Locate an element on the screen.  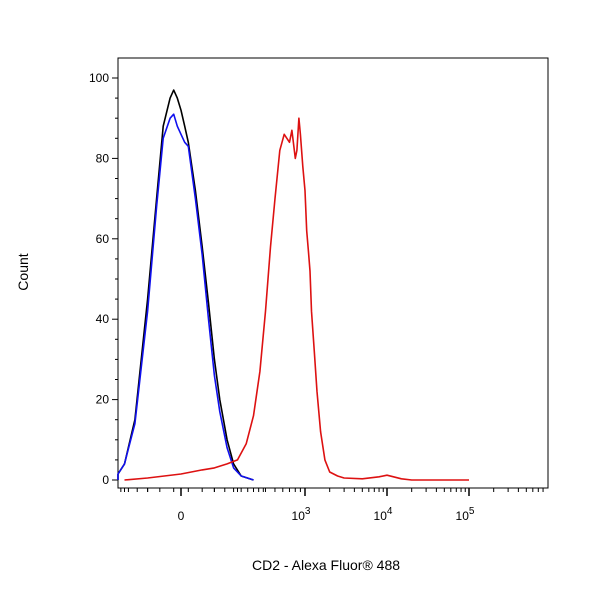
y-tick-label: 0 is located at coordinates (105, 480).